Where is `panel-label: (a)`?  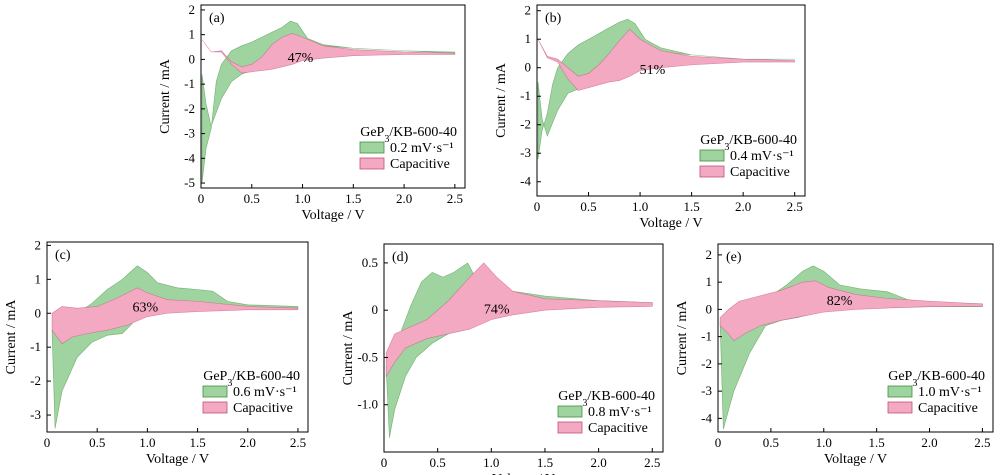
panel-label: (a) is located at coordinates (217, 18).